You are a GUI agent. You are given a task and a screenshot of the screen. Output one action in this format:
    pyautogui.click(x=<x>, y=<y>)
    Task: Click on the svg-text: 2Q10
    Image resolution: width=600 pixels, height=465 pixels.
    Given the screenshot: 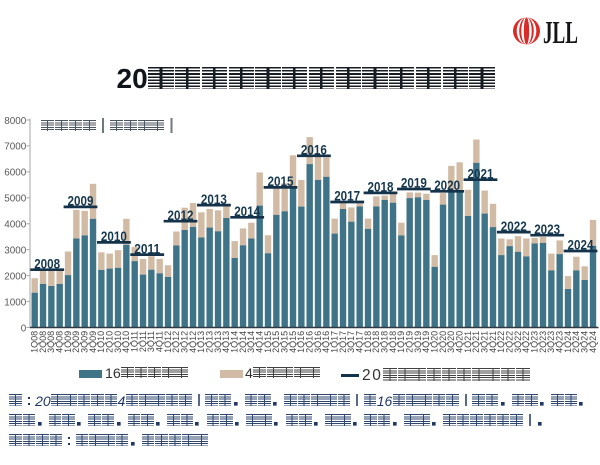 What is the action you would take?
    pyautogui.click(x=110, y=342)
    